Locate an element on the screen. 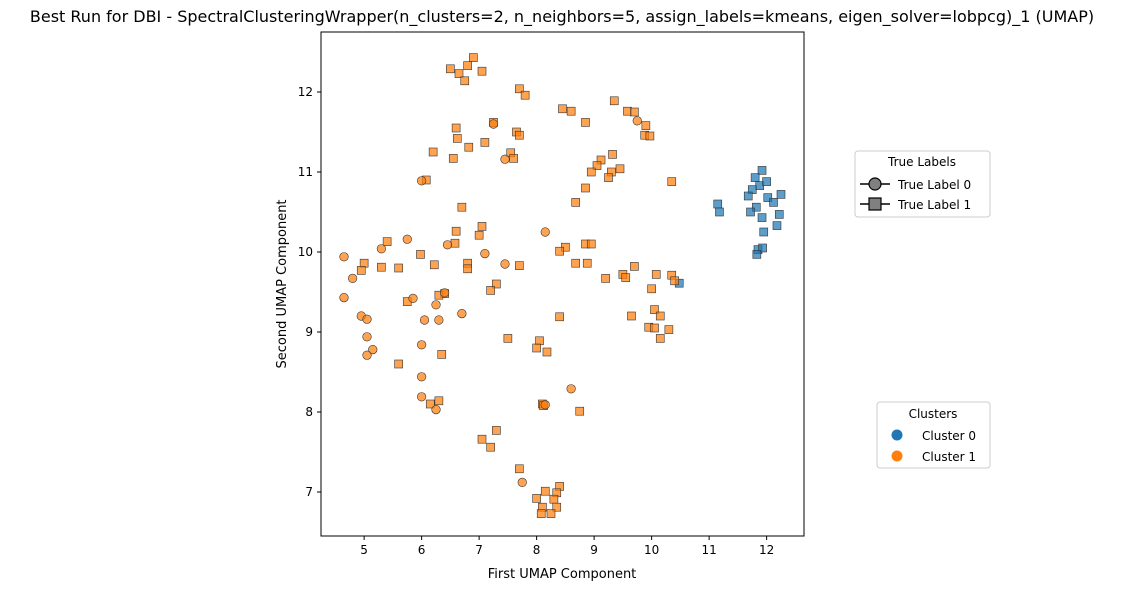  y-tick-label: 8 is located at coordinates (309, 412).